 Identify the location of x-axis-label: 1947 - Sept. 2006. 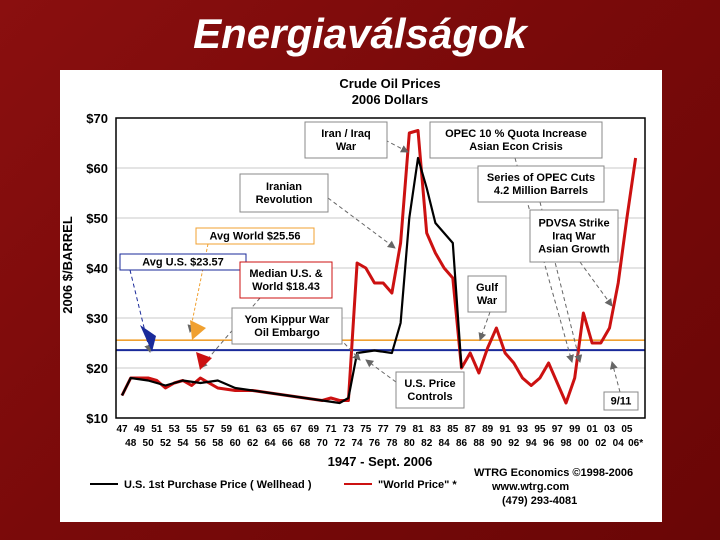
(380, 461).